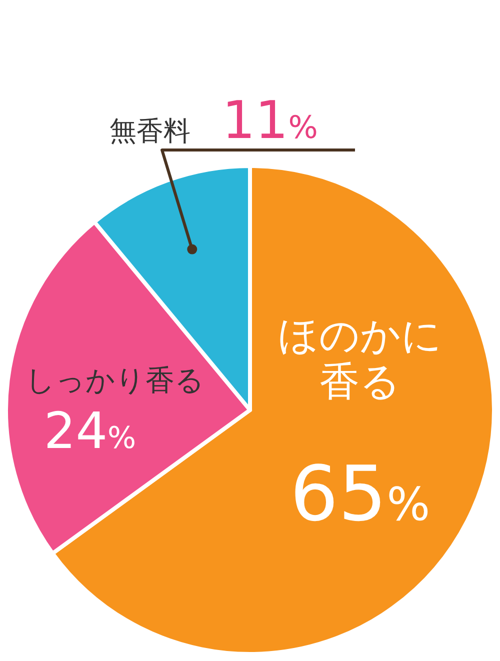  Describe the element at coordinates (270, 121) in the screenshot. I see `data-label: 11%` at that location.